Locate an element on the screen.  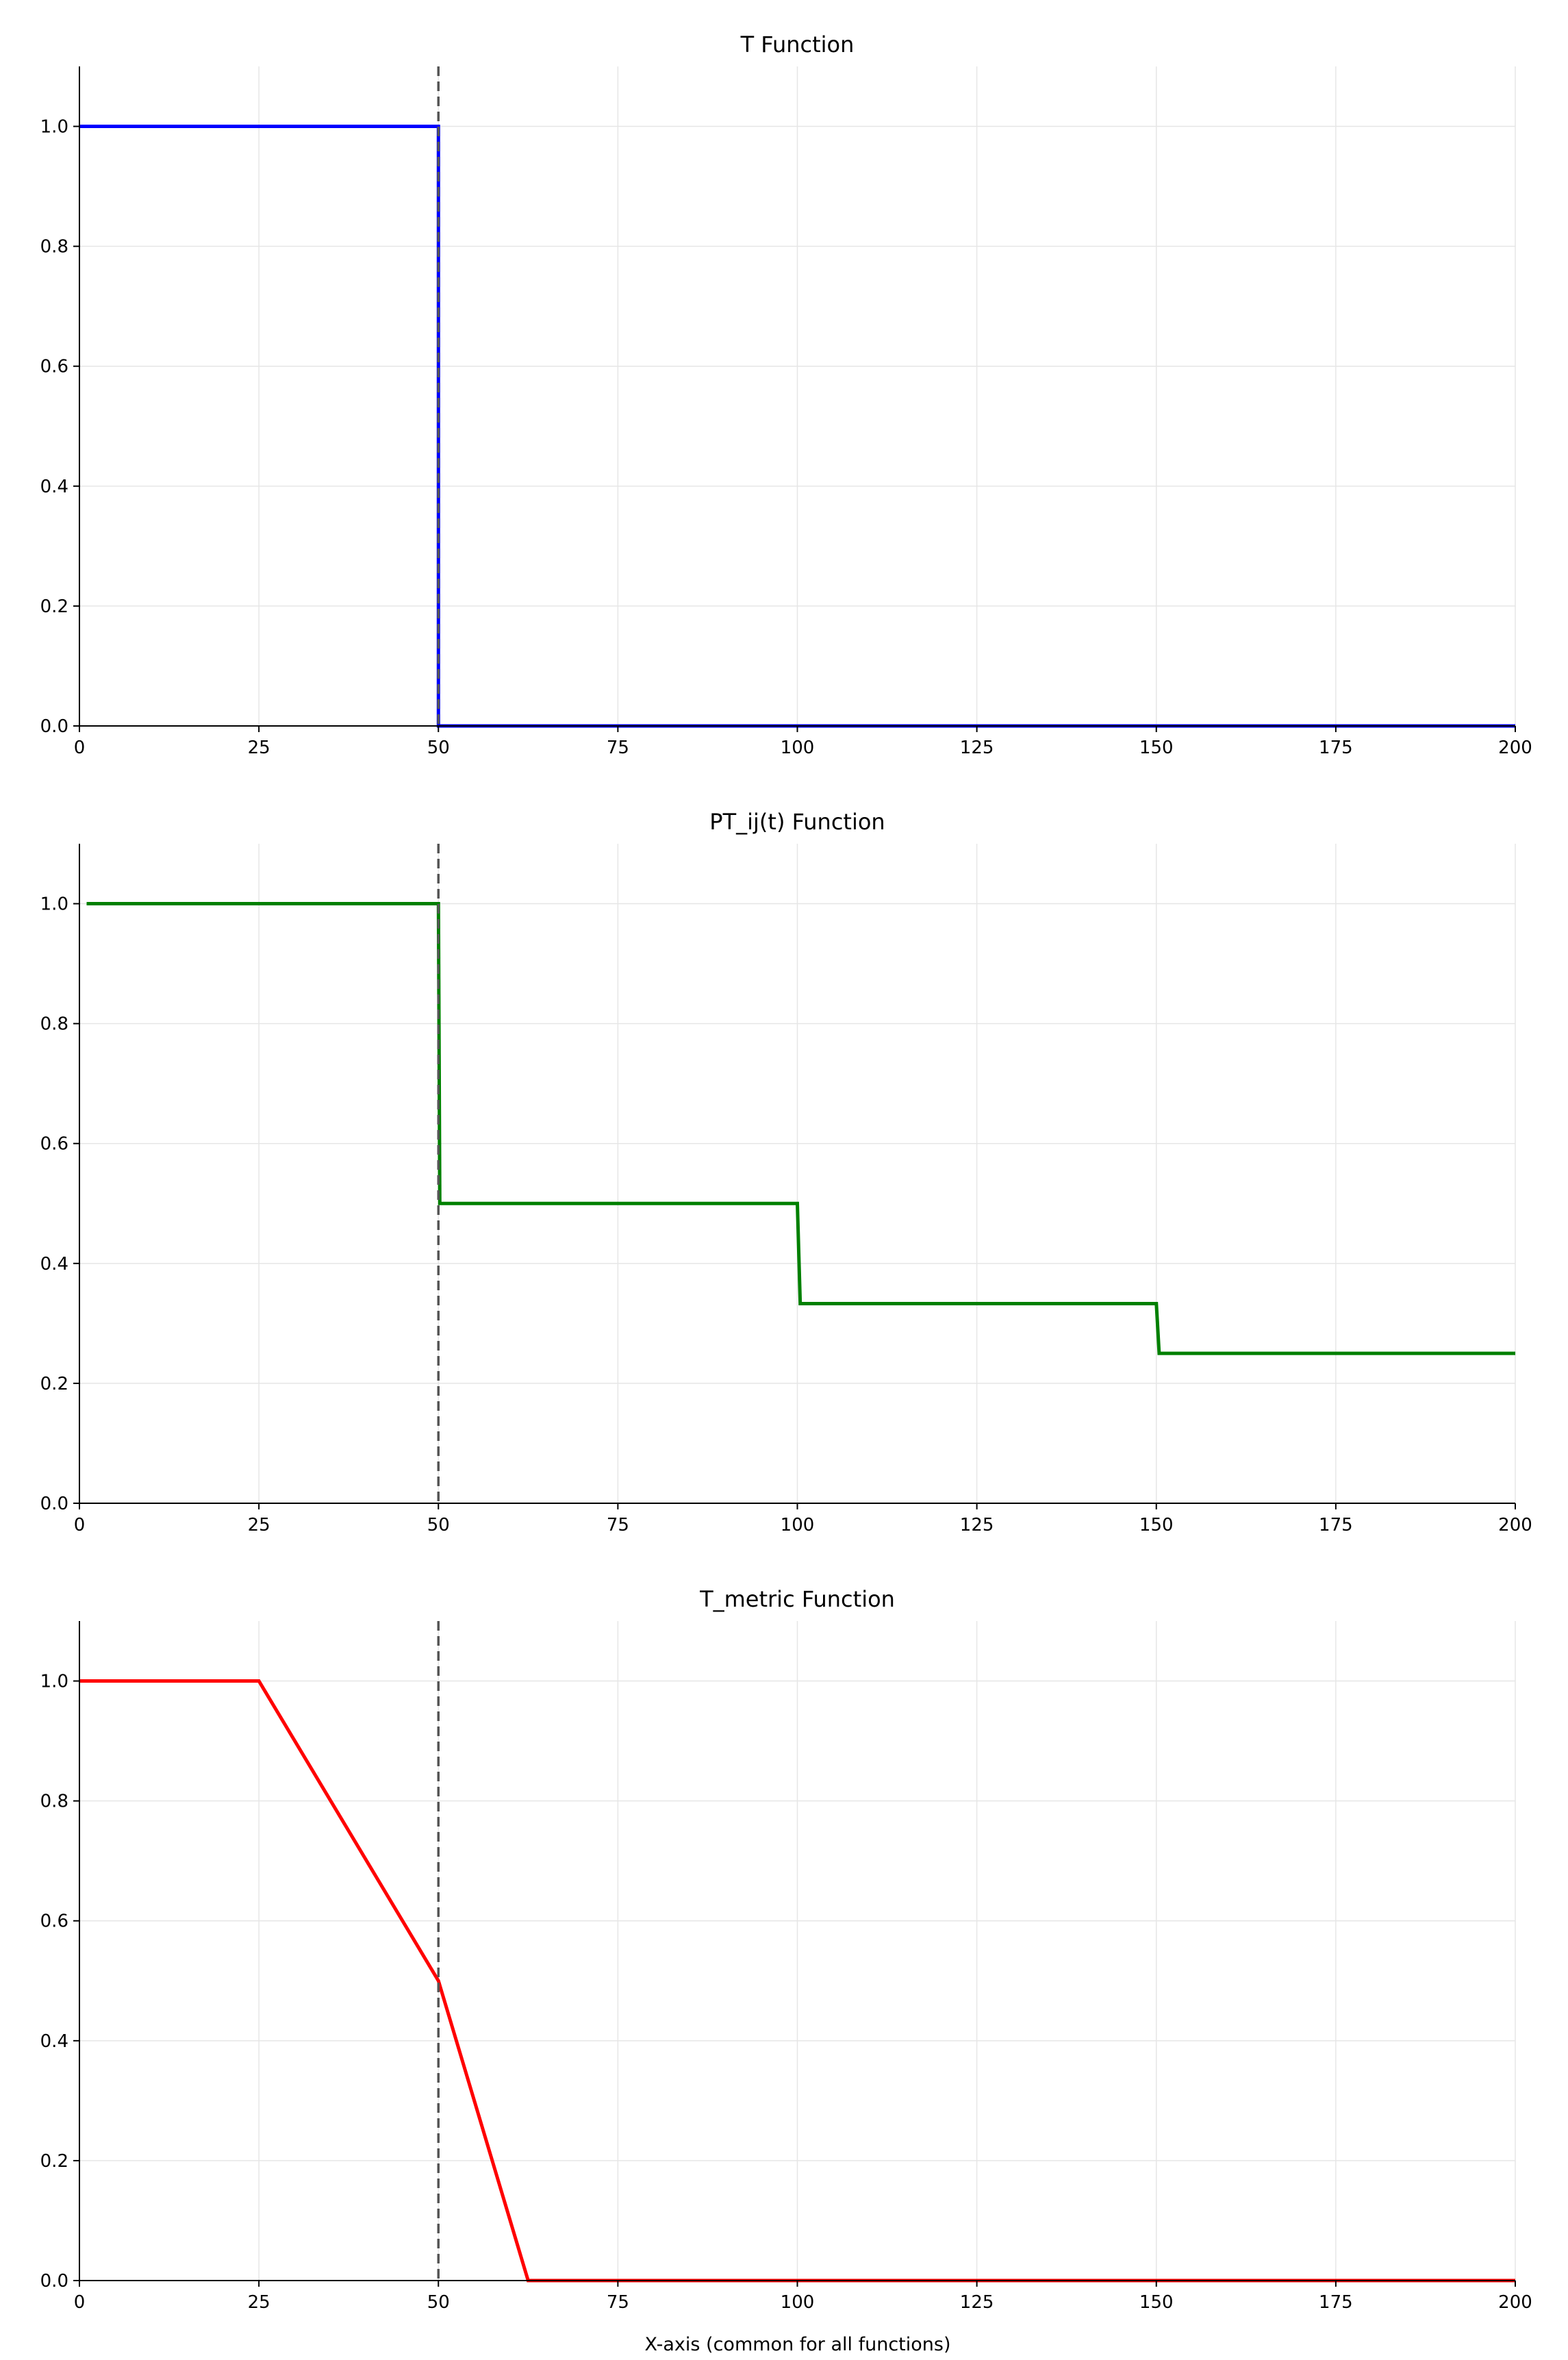
chart-title: PT_ij(t) Function is located at coordinates (797, 822).